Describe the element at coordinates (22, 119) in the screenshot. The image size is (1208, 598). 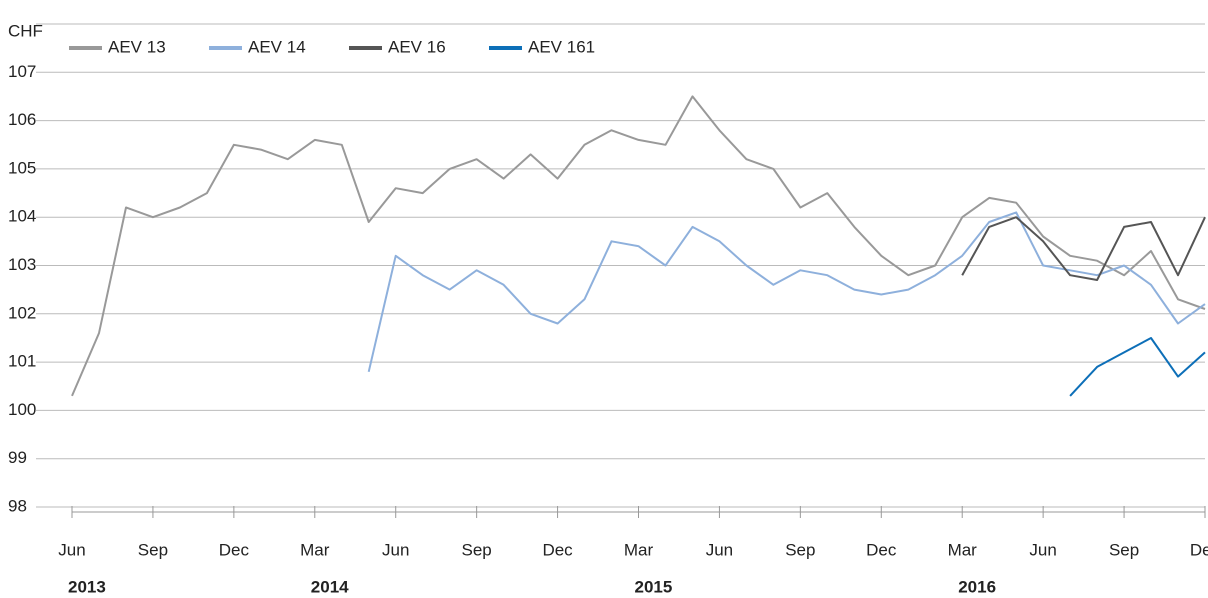
I see `y-tick-label: 106` at that location.